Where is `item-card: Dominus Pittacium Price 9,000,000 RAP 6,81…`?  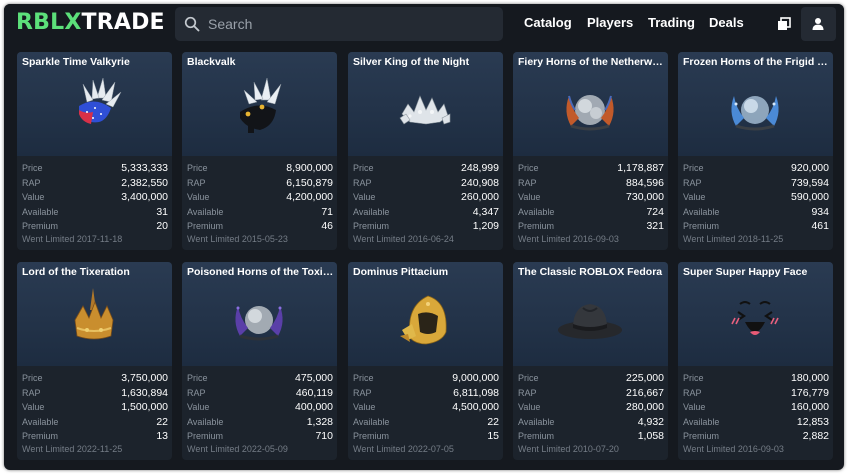
item-card: Dominus Pittacium Price 9,000,000 RAP 6,81… is located at coordinates (425, 361).